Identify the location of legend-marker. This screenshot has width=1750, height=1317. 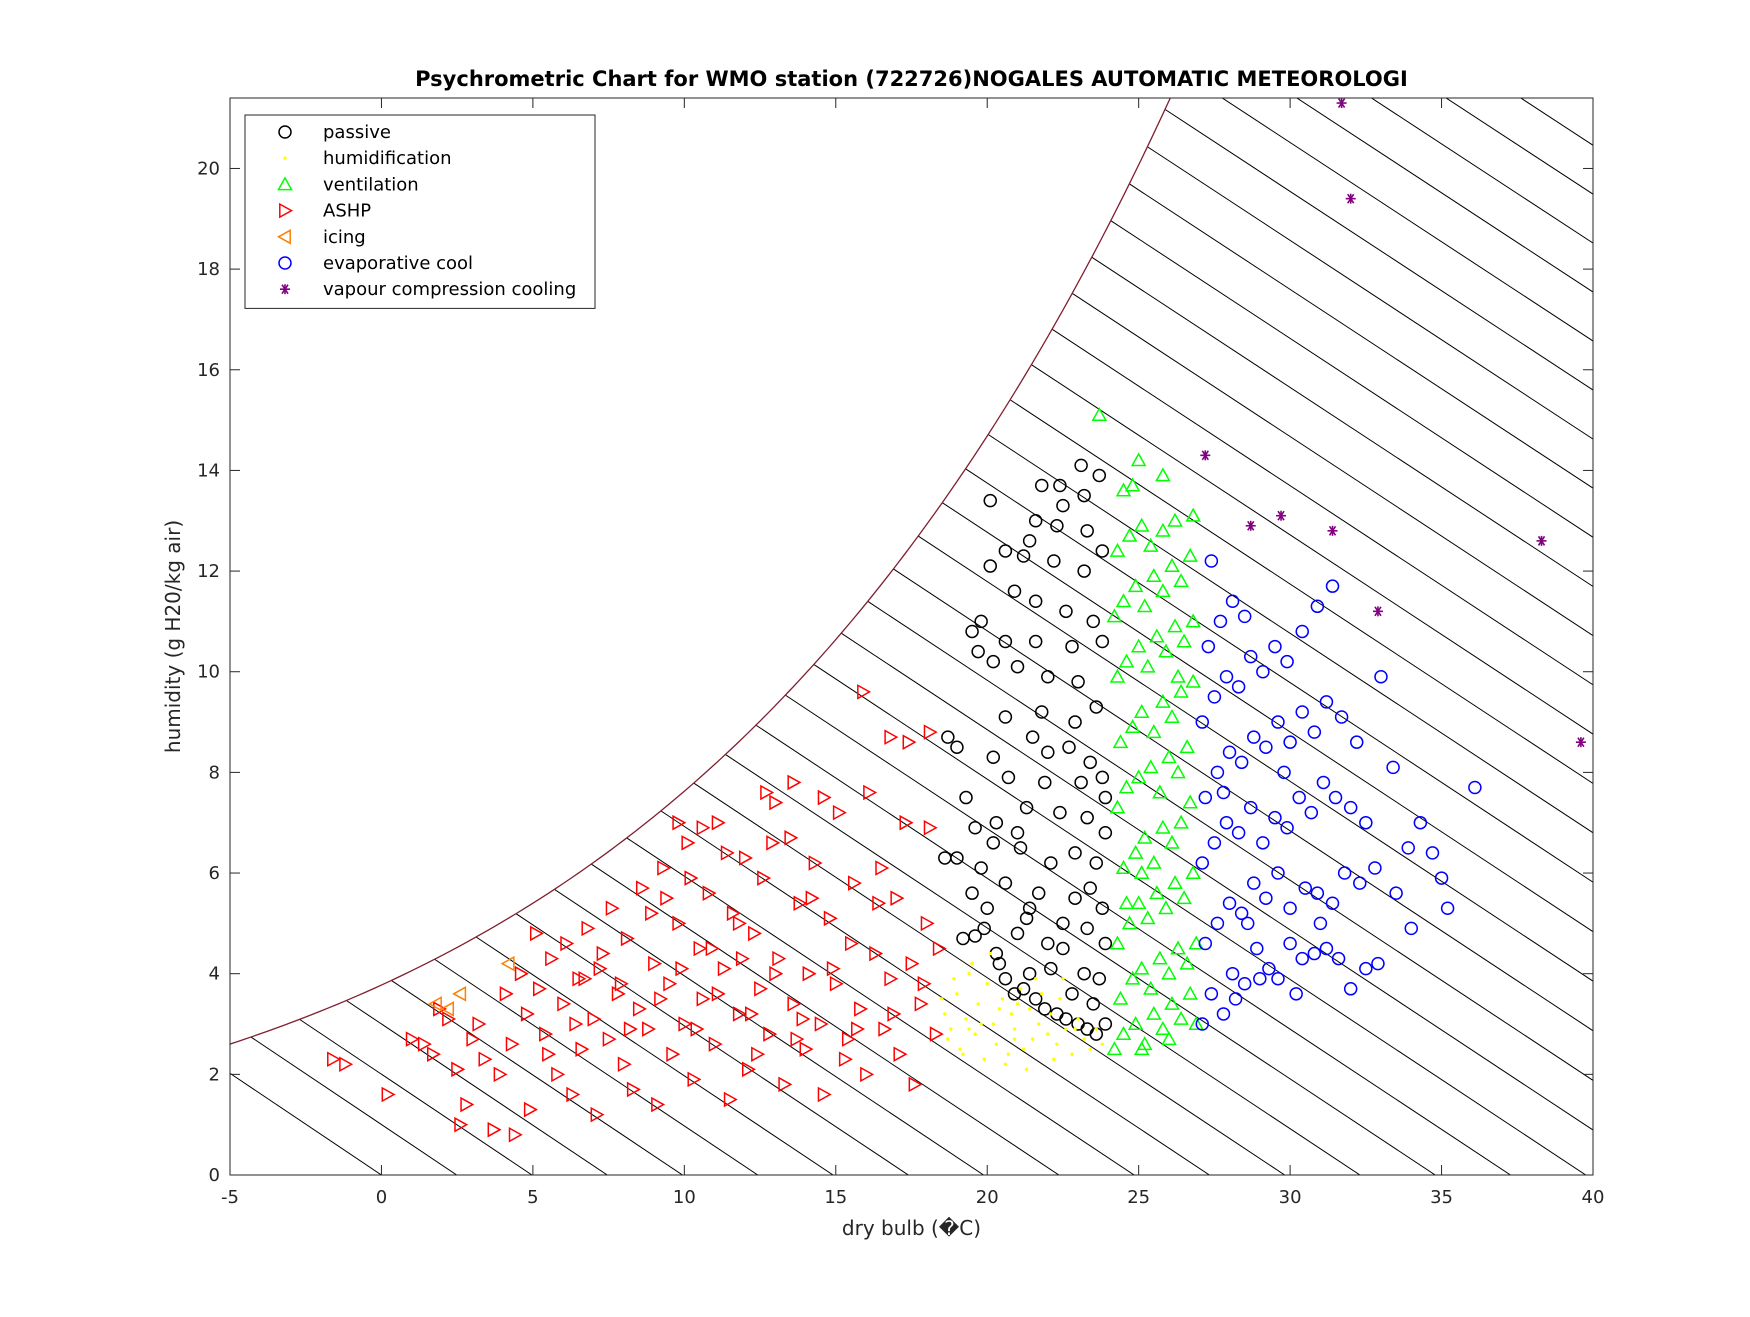
(285, 132).